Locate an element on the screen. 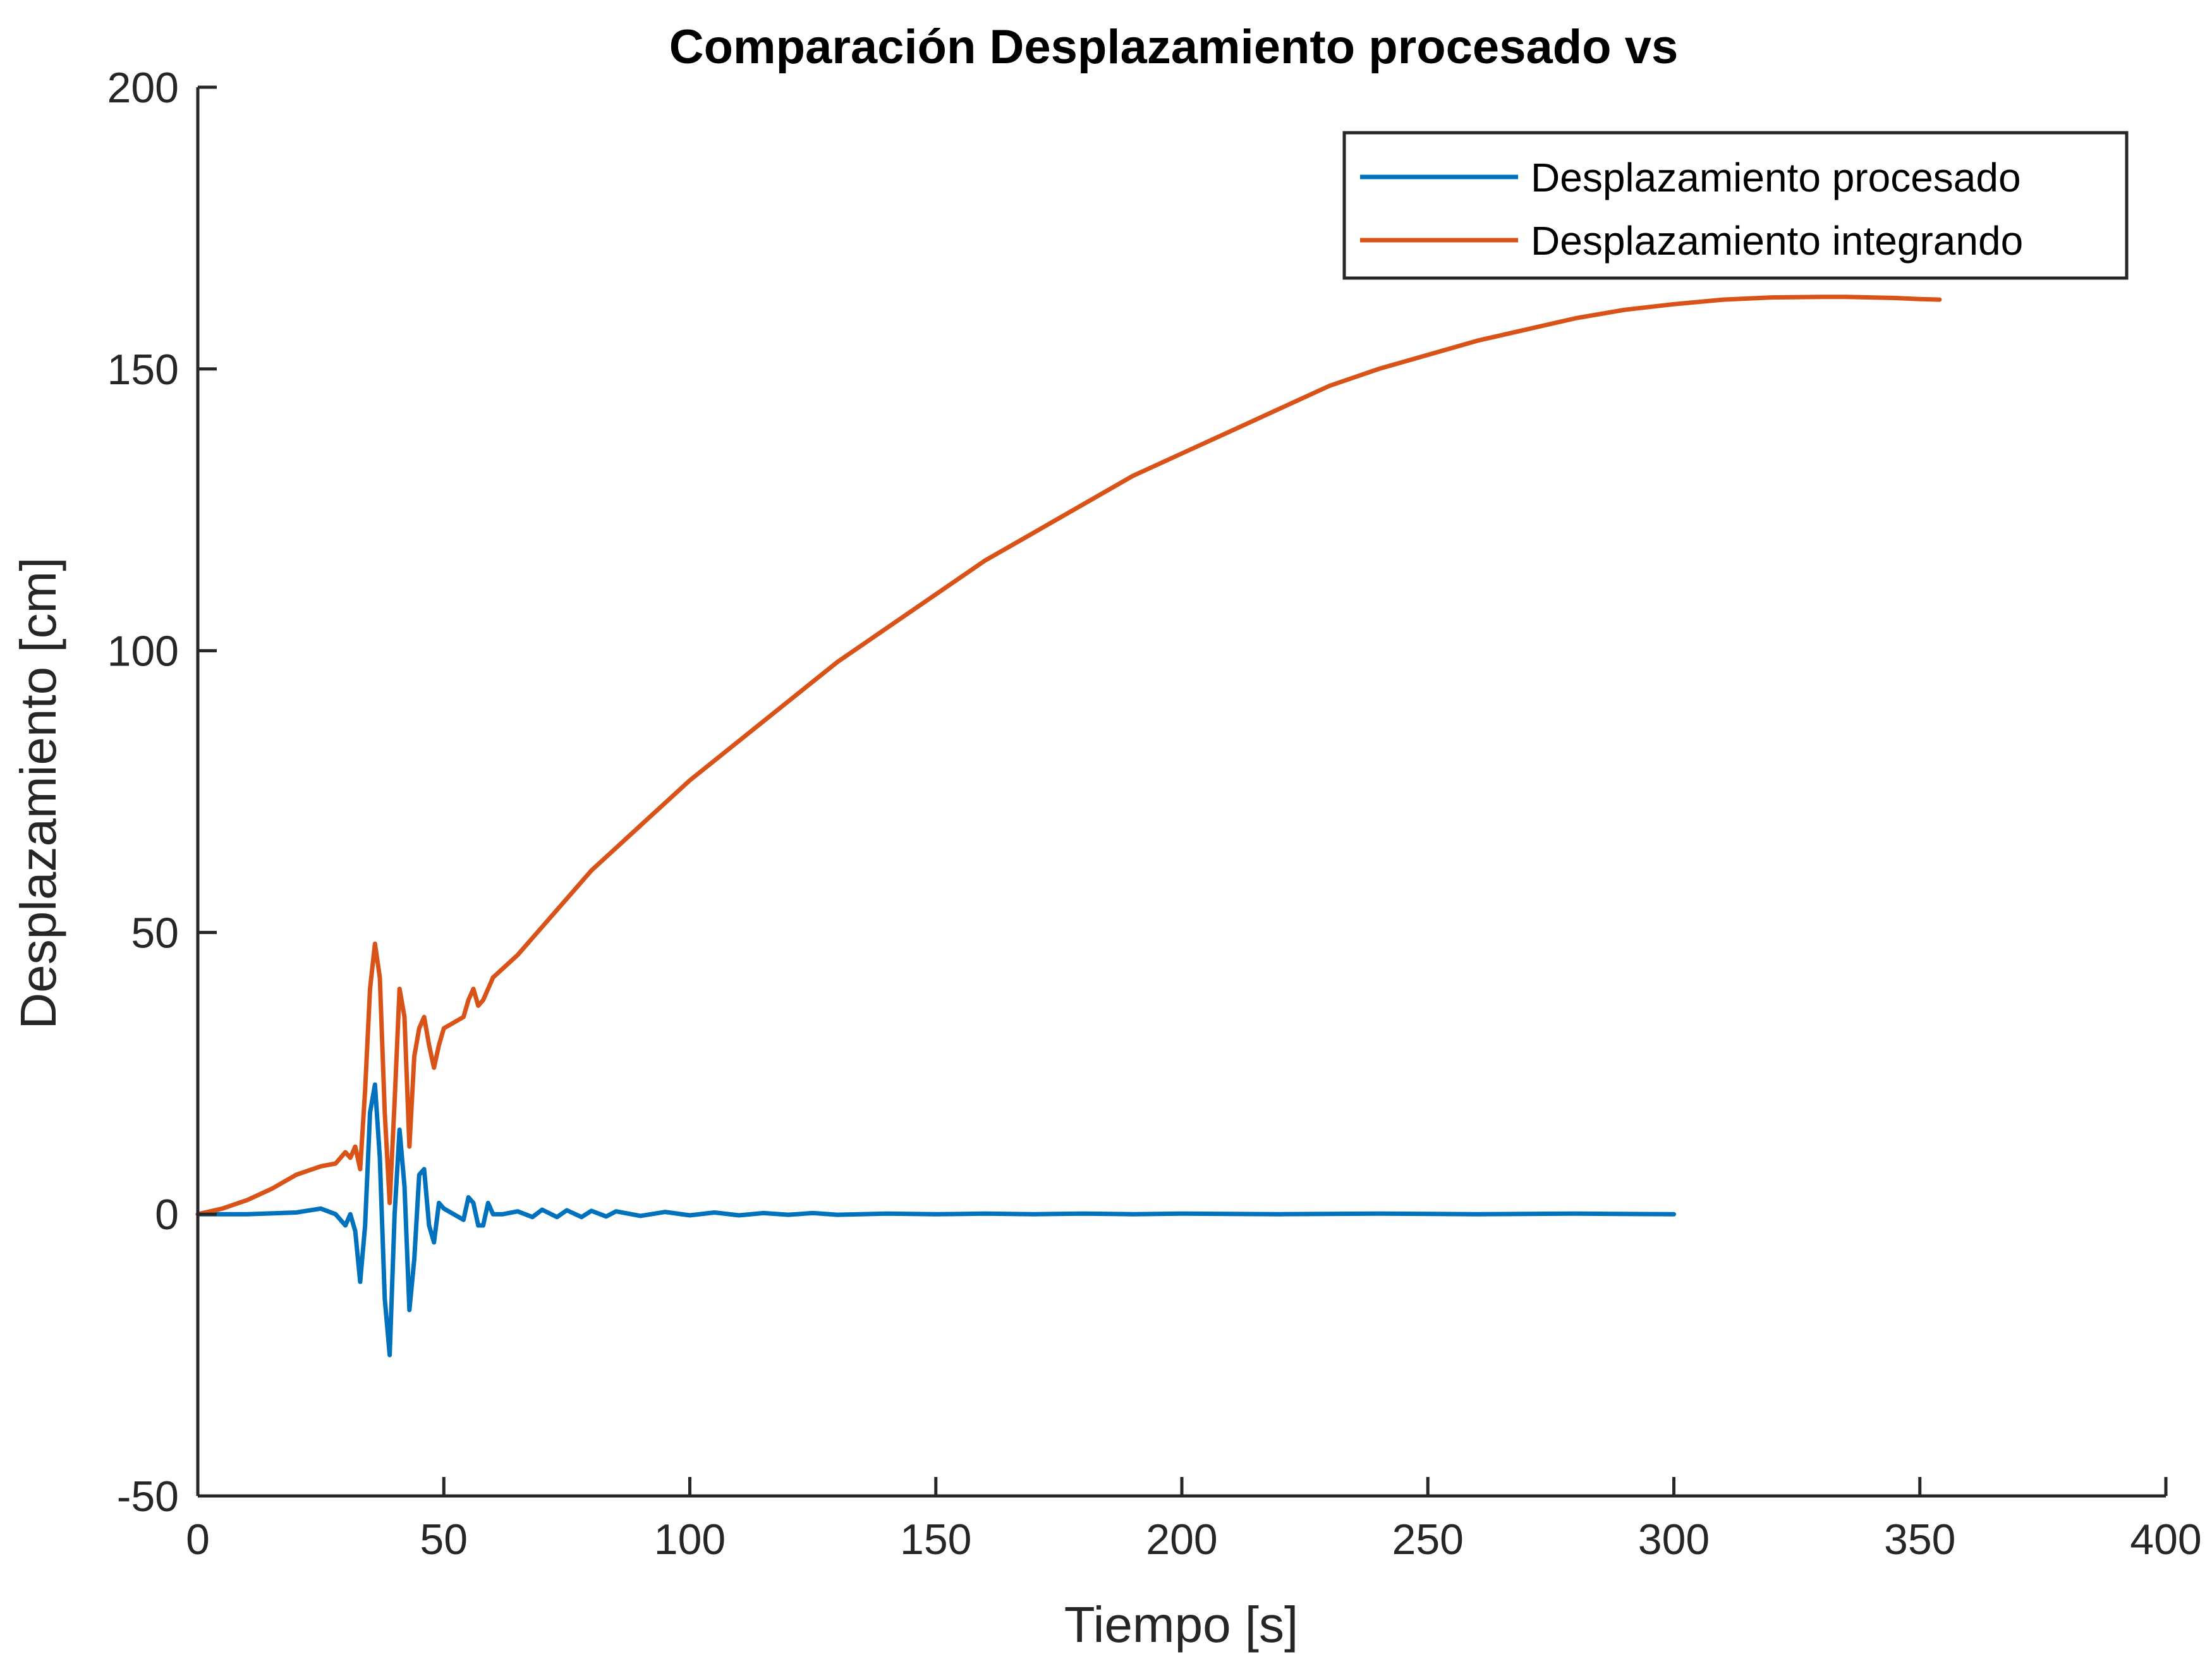 The width and height of the screenshot is (2212, 1659). x-tick-label: 50 is located at coordinates (444, 1540).